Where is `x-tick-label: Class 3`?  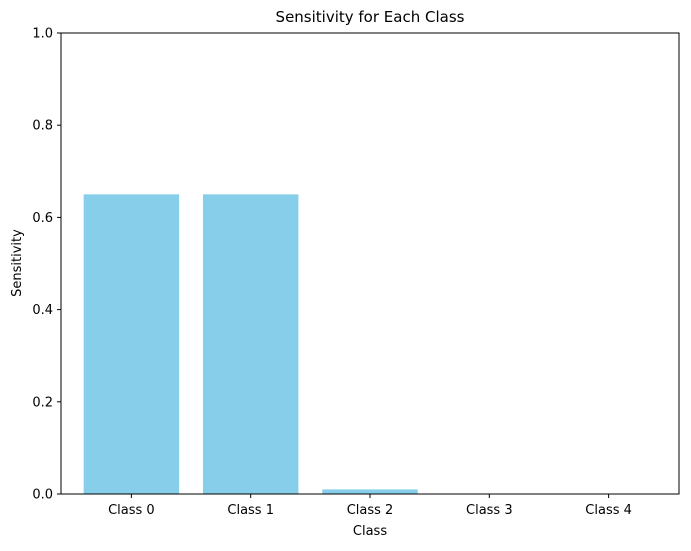
x-tick-label: Class 3 is located at coordinates (489, 510).